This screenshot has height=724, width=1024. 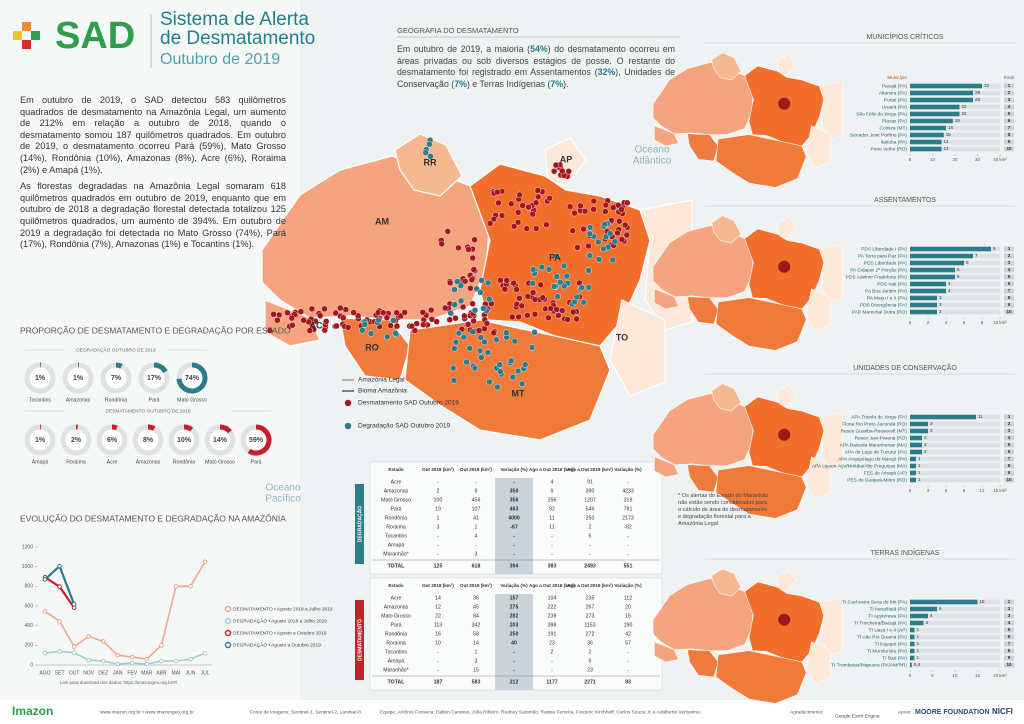 What do you see at coordinates (514, 509) in the screenshot?
I see `table-cell: 463` at bounding box center [514, 509].